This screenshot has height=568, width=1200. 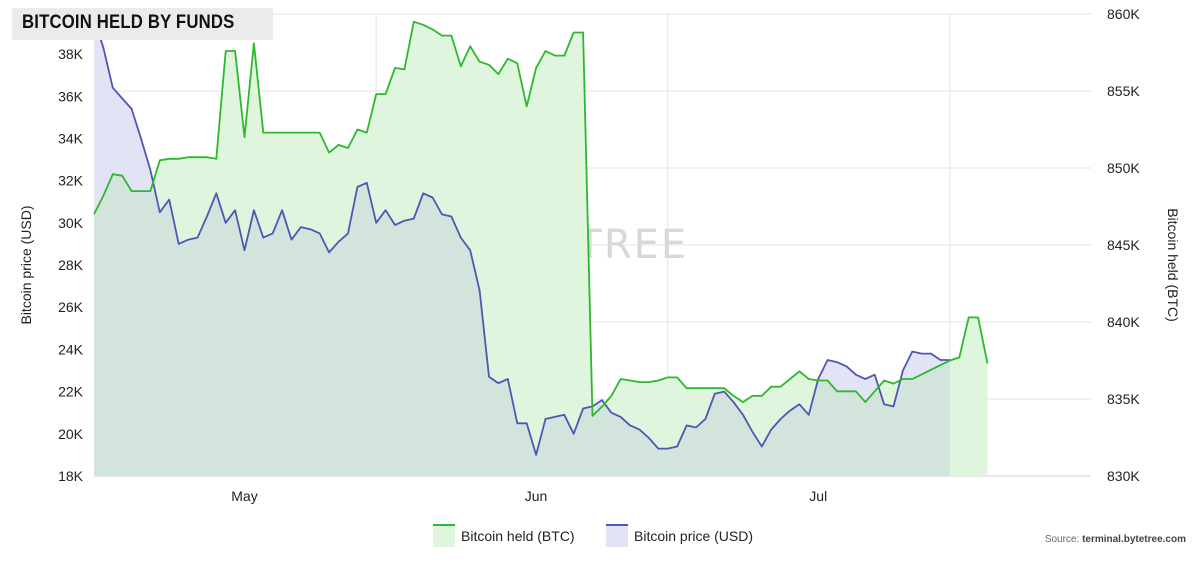 I want to click on left-tick-label: 30K, so click(x=71, y=223).